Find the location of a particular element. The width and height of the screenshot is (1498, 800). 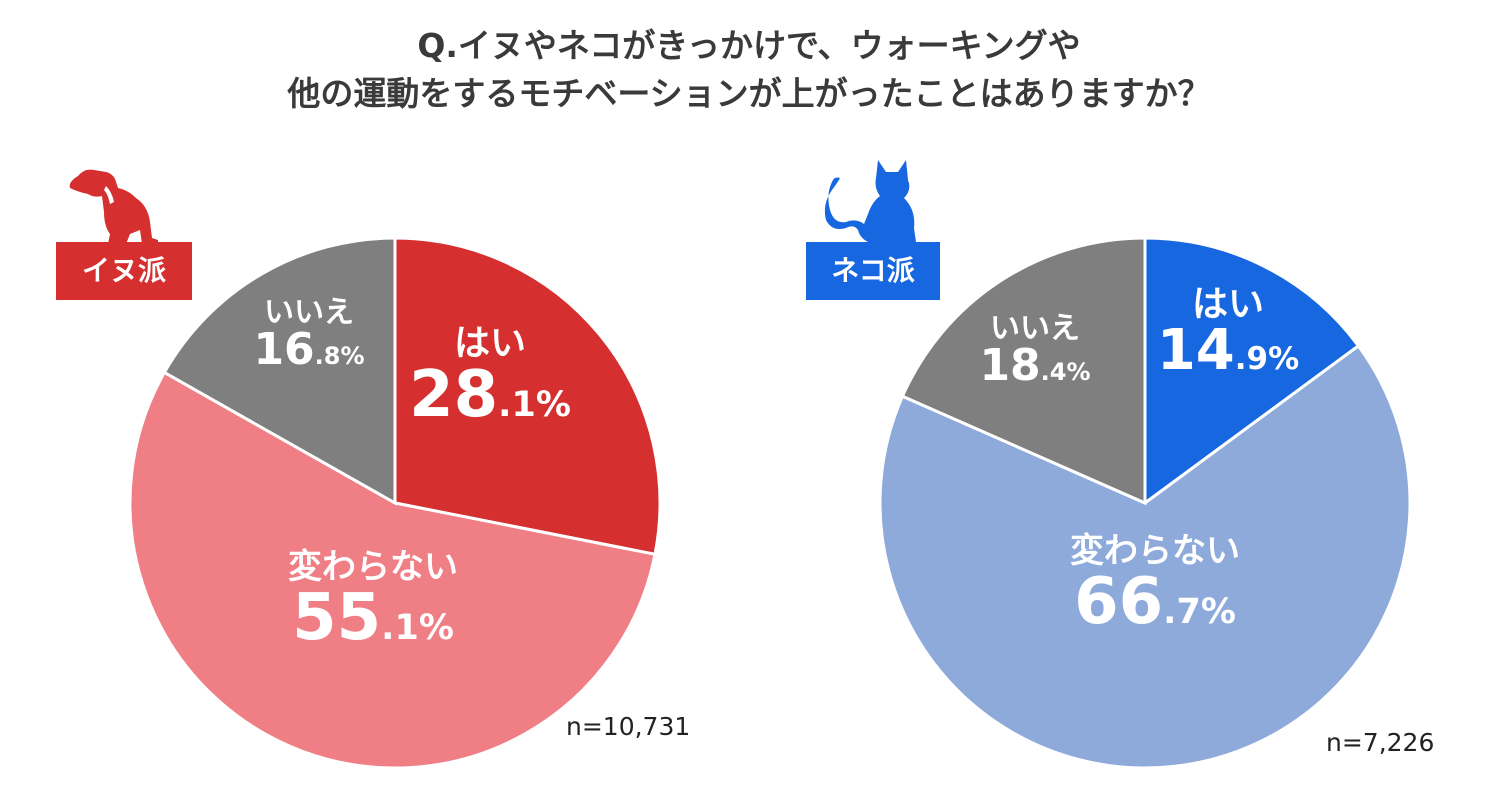

dog-label-no-change: 変わらない is located at coordinates (373, 567).